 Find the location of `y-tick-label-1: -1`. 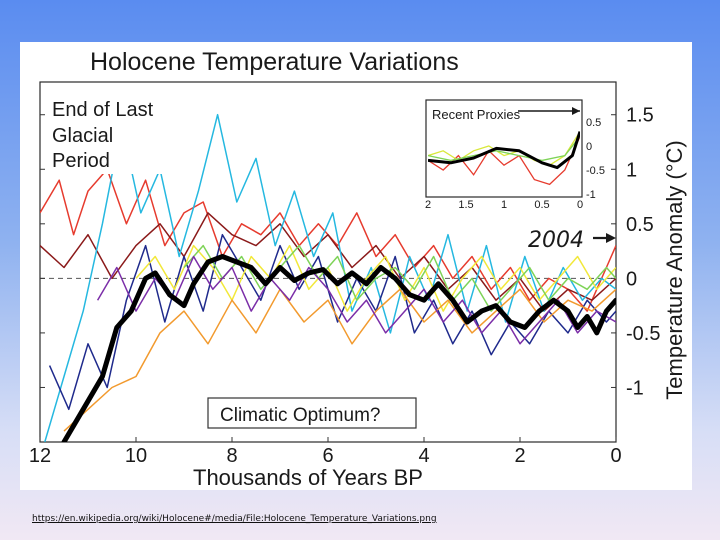

y-tick-label-1: -1 is located at coordinates (635, 388).